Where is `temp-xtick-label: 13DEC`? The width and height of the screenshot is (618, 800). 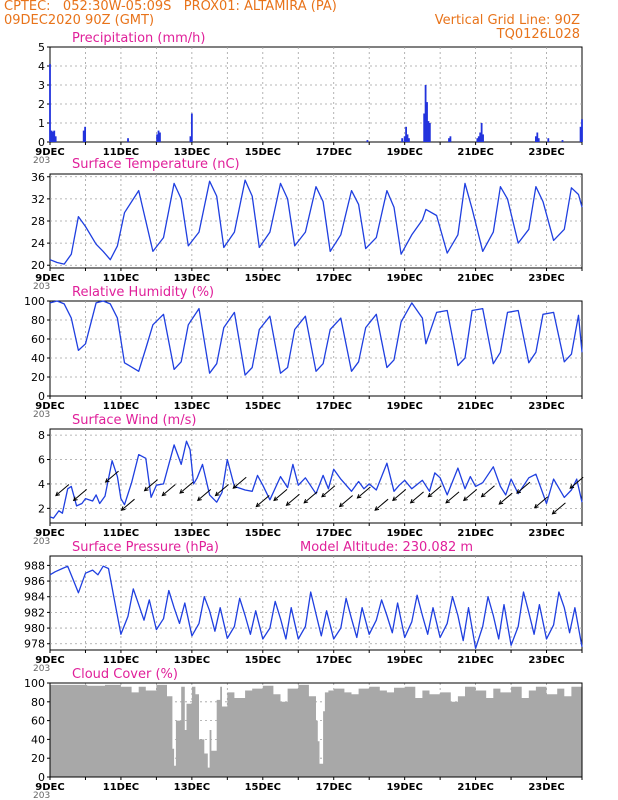 temp-xtick-label: 13DEC is located at coordinates (192, 278).